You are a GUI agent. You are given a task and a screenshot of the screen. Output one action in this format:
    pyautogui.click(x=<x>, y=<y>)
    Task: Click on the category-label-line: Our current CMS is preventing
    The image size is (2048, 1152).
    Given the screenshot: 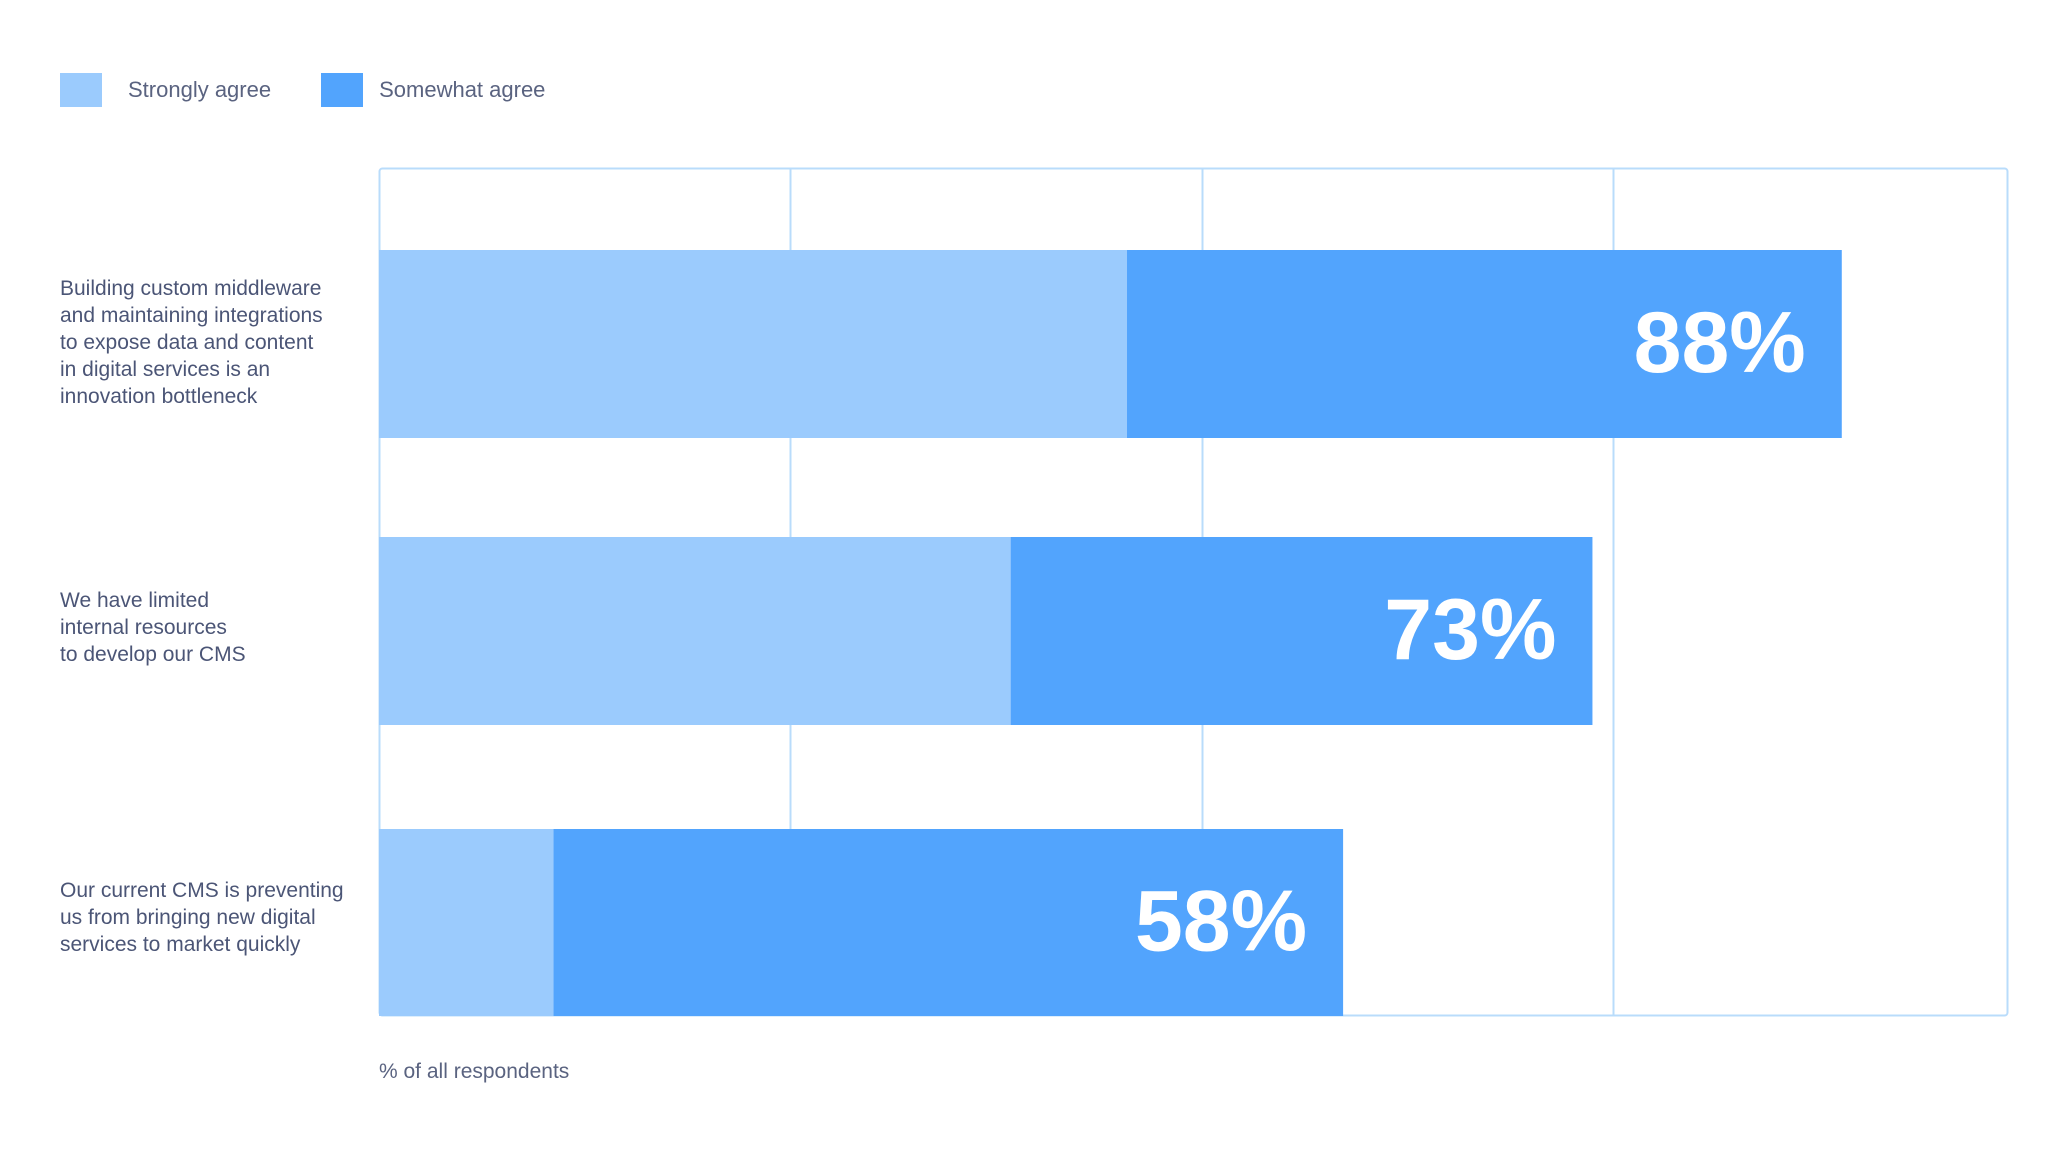 What is the action you would take?
    pyautogui.click(x=202, y=890)
    